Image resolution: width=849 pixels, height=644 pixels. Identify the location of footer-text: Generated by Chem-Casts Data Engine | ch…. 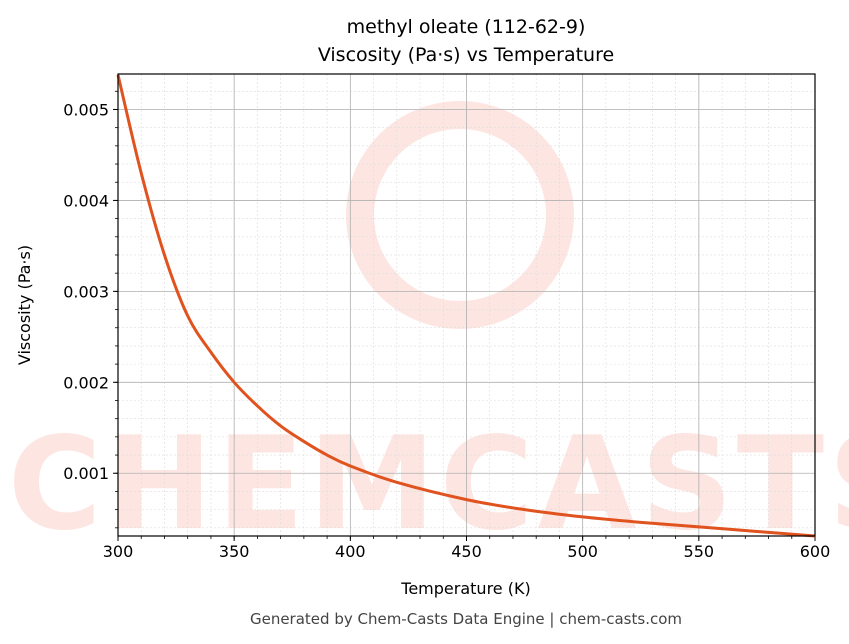
(466, 619).